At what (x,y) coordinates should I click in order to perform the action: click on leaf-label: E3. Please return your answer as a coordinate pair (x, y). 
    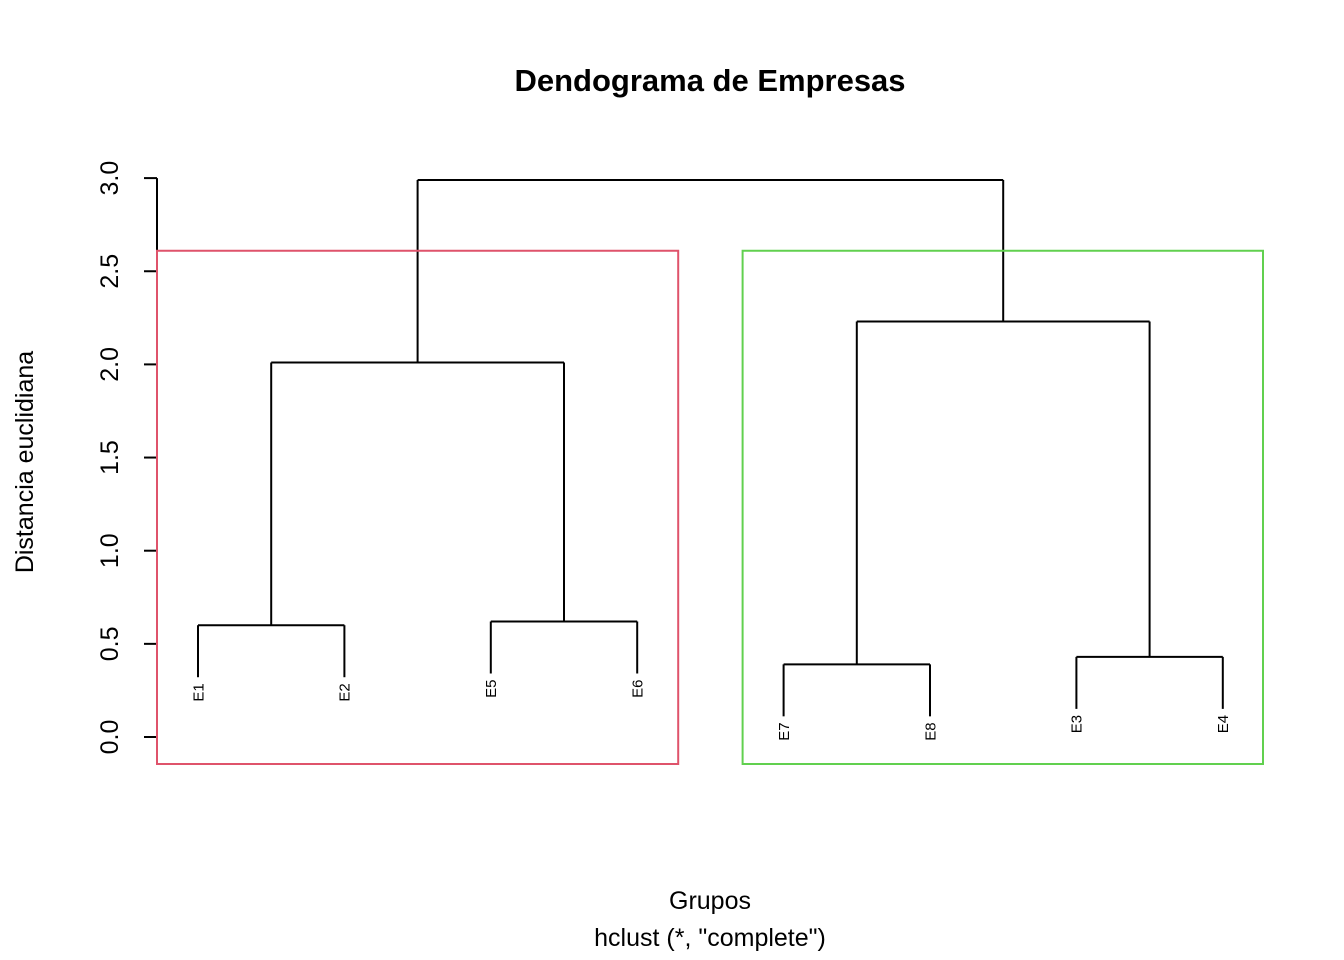
    Looking at the image, I should click on (1077, 724).